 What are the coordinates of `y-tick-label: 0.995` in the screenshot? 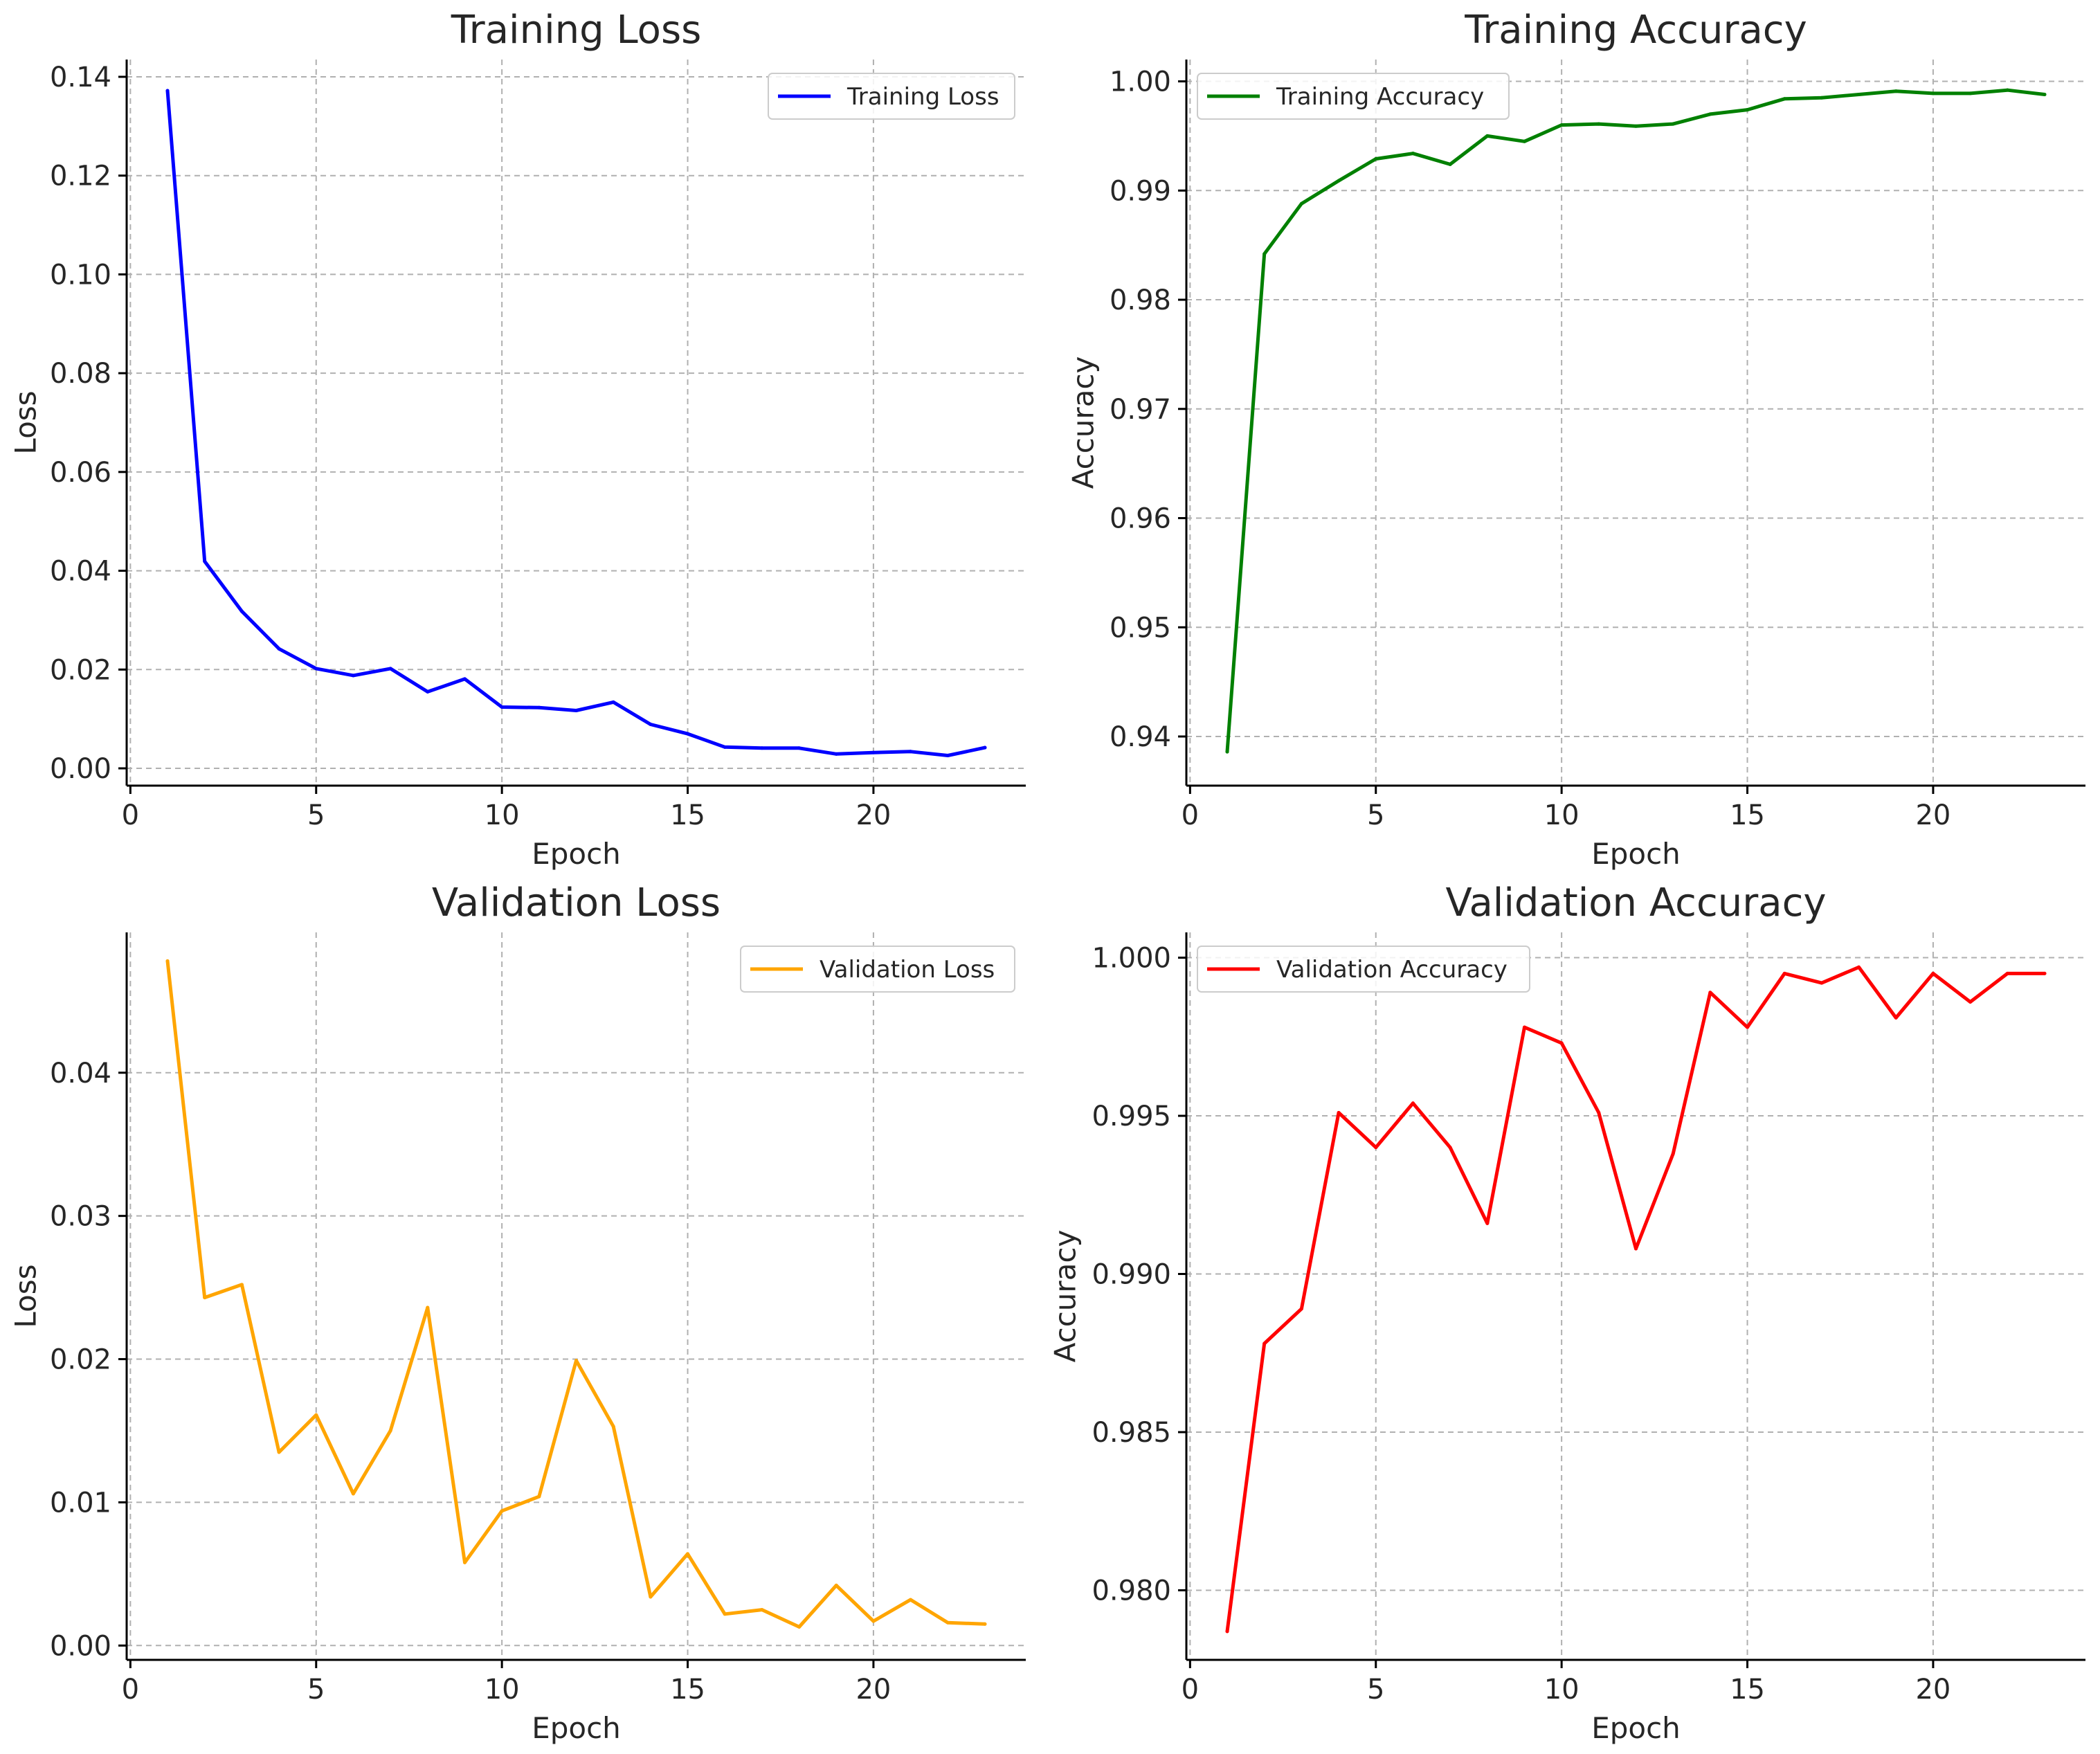 It's located at (1131, 1116).